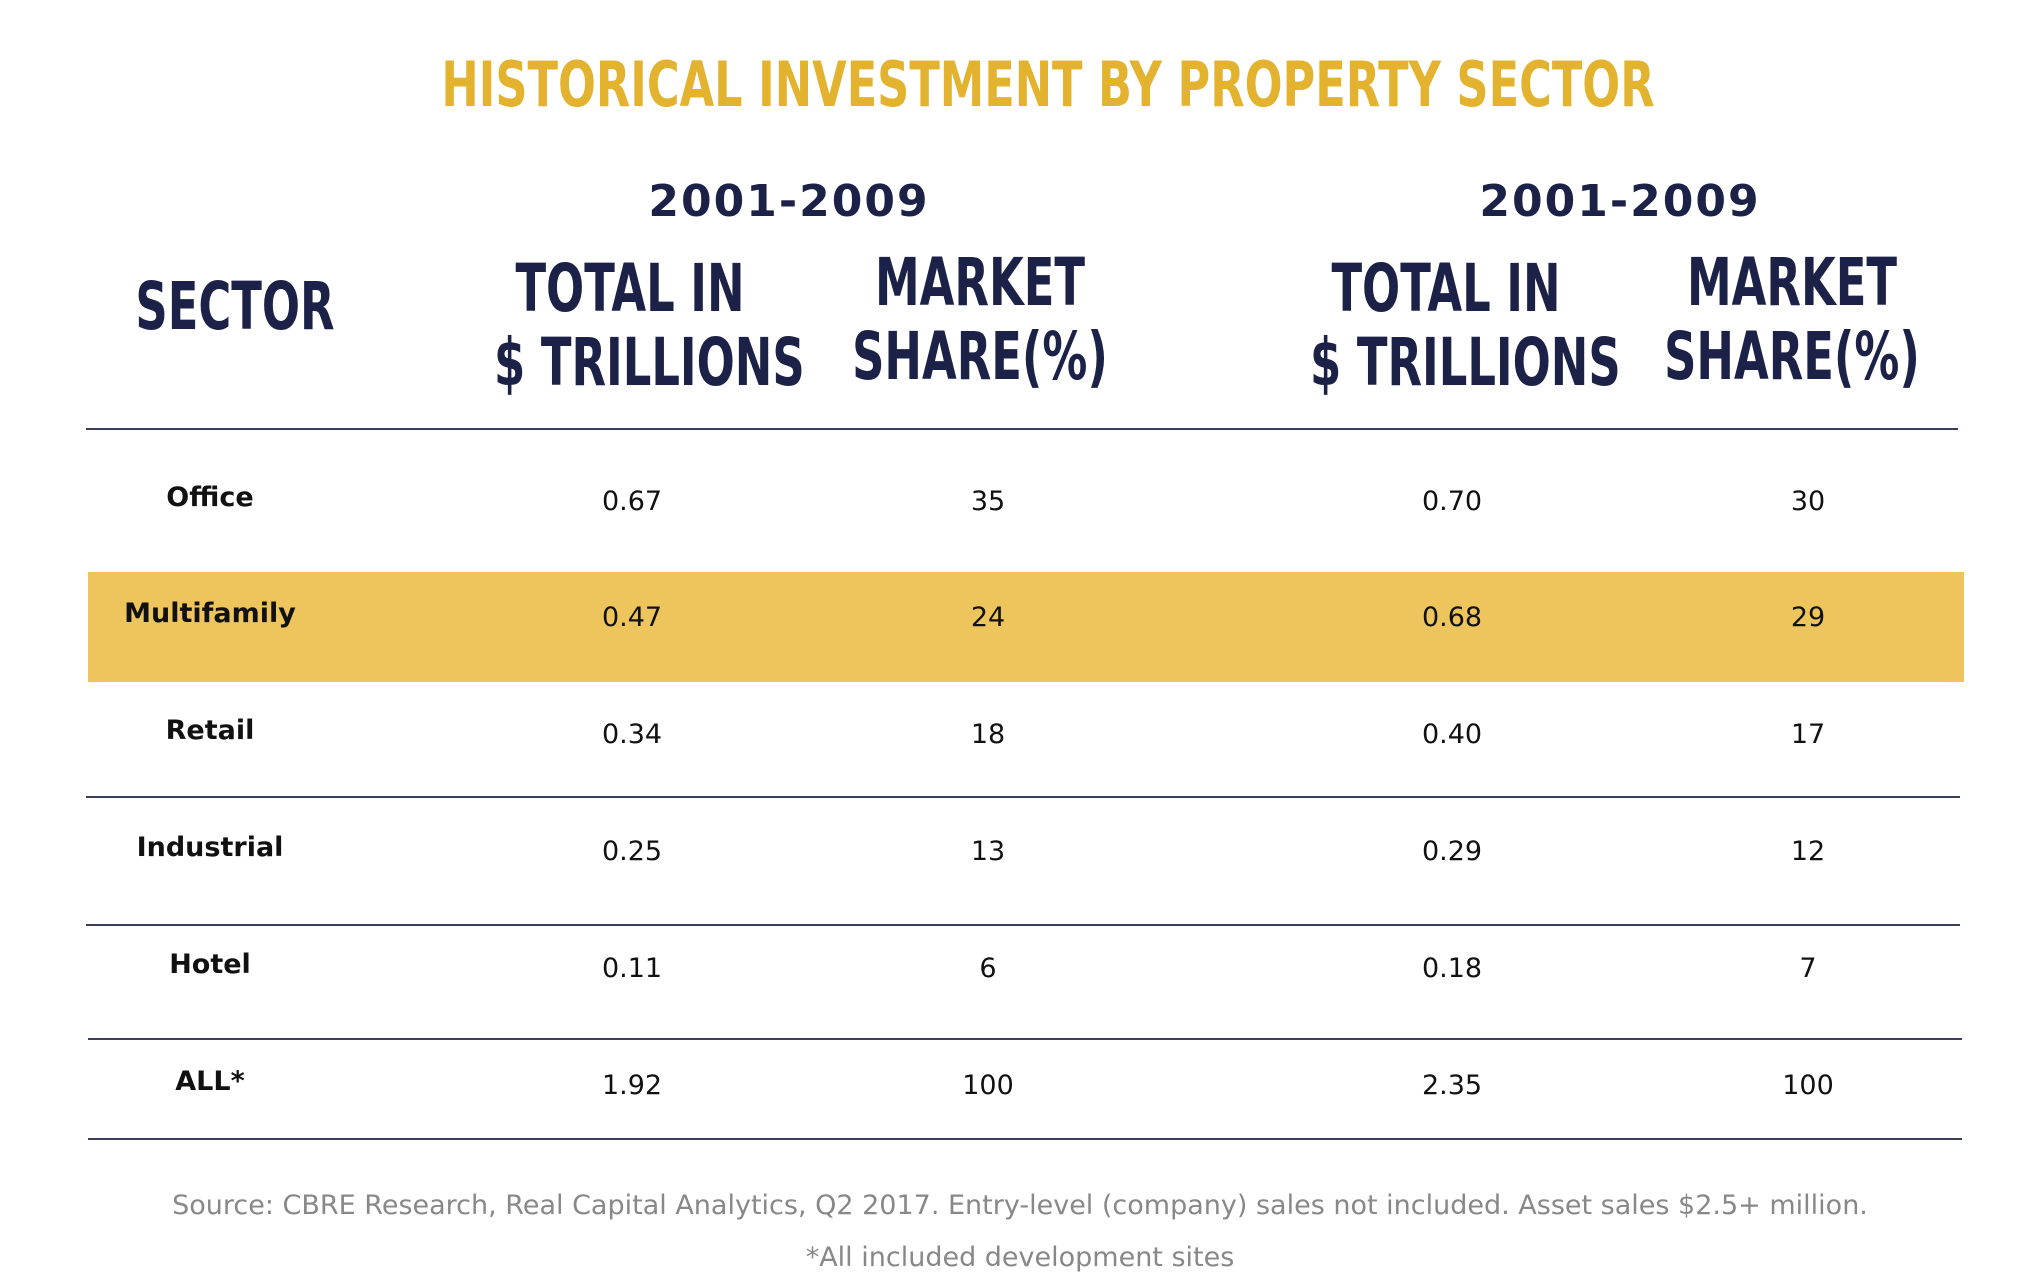 This screenshot has height=1287, width=2040. What do you see at coordinates (1022, 429) in the screenshot?
I see `header-rule` at bounding box center [1022, 429].